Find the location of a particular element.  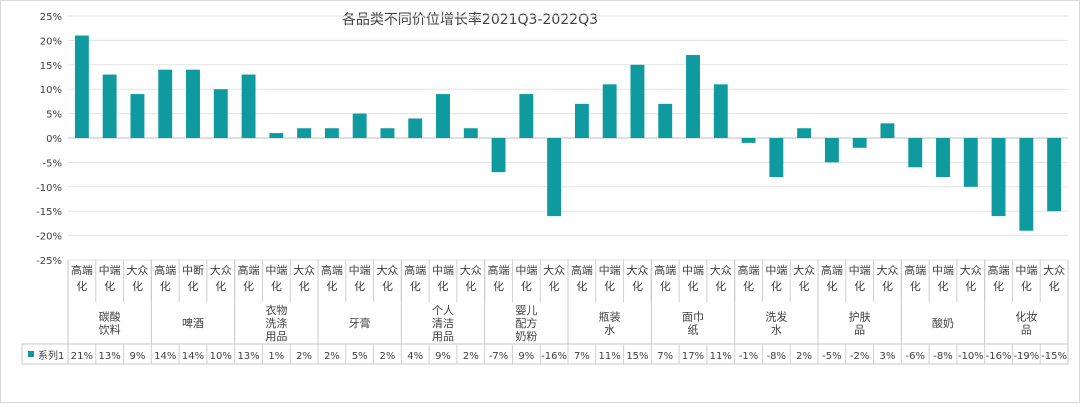

sub-category-label: 中断 is located at coordinates (193, 270).